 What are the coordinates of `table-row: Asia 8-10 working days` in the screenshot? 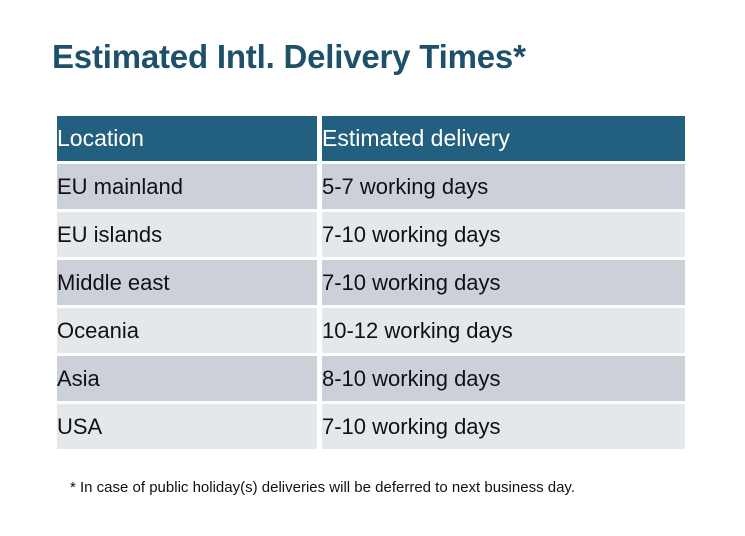 It's located at (371, 378).